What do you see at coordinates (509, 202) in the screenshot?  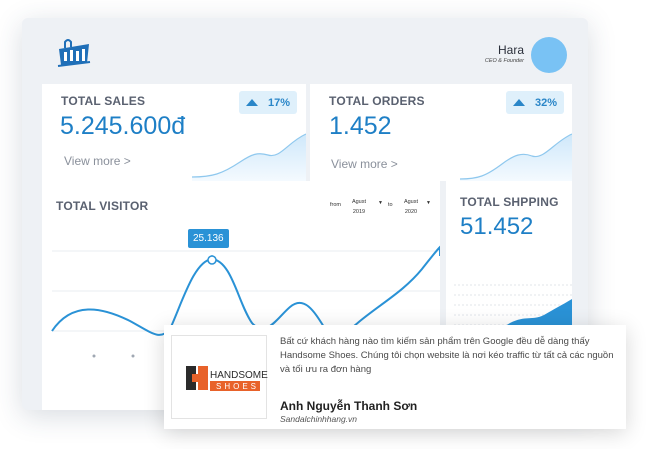 I see `total-shipping-title: TOTAL SHPPING` at bounding box center [509, 202].